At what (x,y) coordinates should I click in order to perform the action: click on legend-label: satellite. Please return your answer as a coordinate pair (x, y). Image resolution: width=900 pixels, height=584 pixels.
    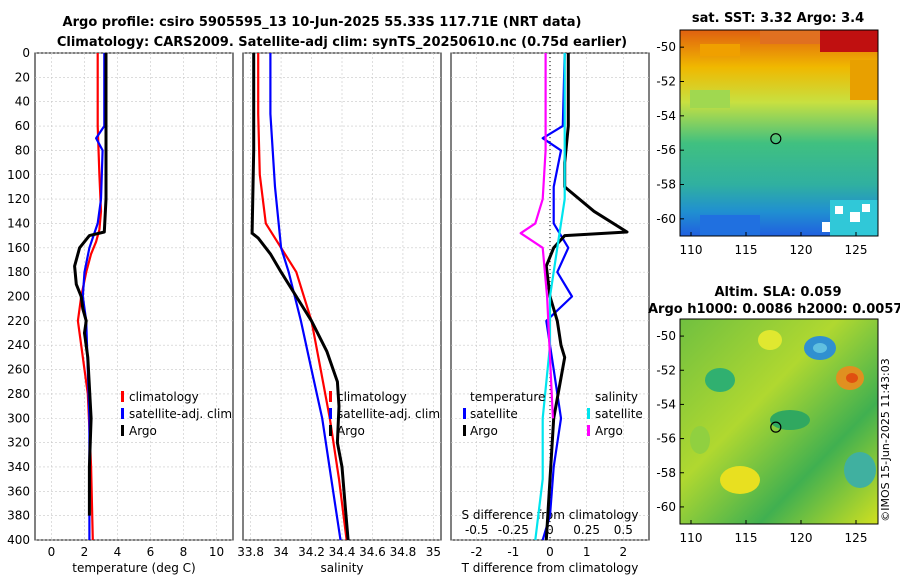
    Looking at the image, I should click on (494, 414).